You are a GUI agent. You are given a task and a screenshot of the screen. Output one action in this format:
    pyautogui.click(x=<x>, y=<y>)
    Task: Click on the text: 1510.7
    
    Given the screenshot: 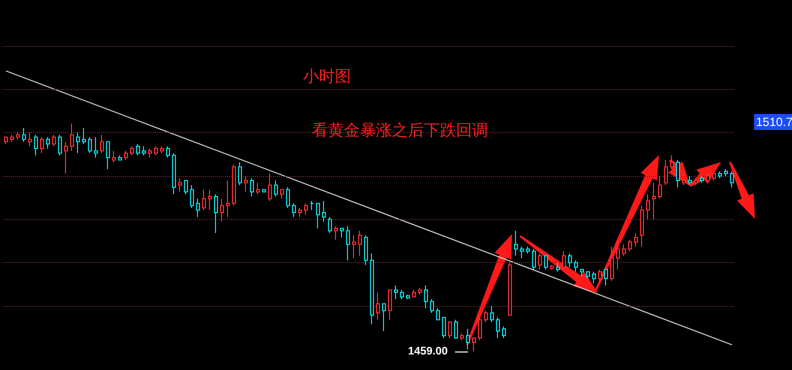 What is the action you would take?
    pyautogui.click(x=774, y=122)
    